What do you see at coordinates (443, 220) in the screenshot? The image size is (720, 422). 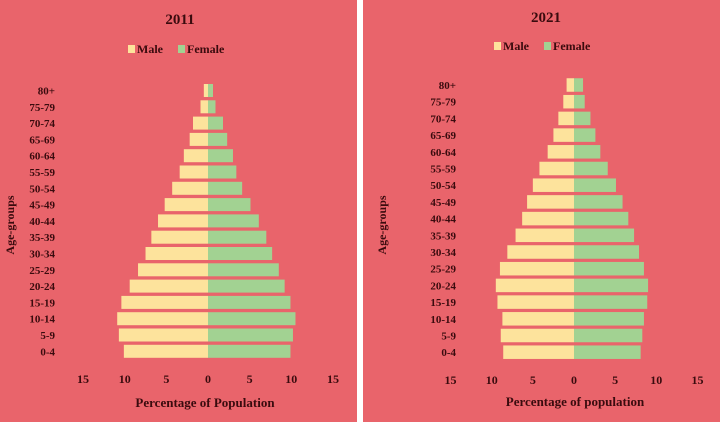 I see `age-label: 40-44` at bounding box center [443, 220].